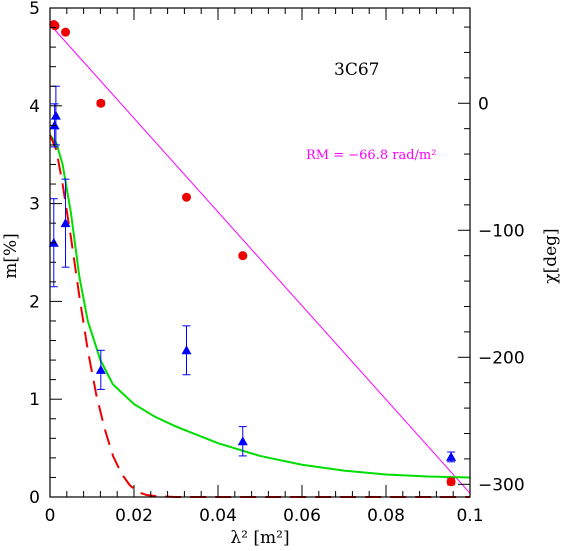 The image size is (563, 551). What do you see at coordinates (34, 400) in the screenshot?
I see `y-tick-label: 1` at bounding box center [34, 400].